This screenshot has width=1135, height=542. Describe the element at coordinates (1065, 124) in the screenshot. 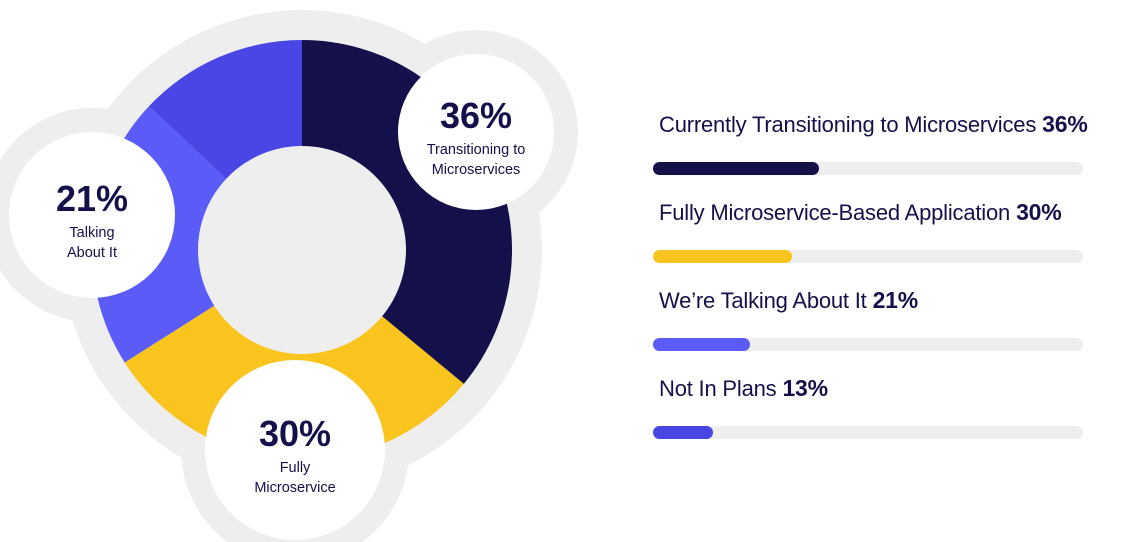

I see `legend-percent: 36%` at that location.